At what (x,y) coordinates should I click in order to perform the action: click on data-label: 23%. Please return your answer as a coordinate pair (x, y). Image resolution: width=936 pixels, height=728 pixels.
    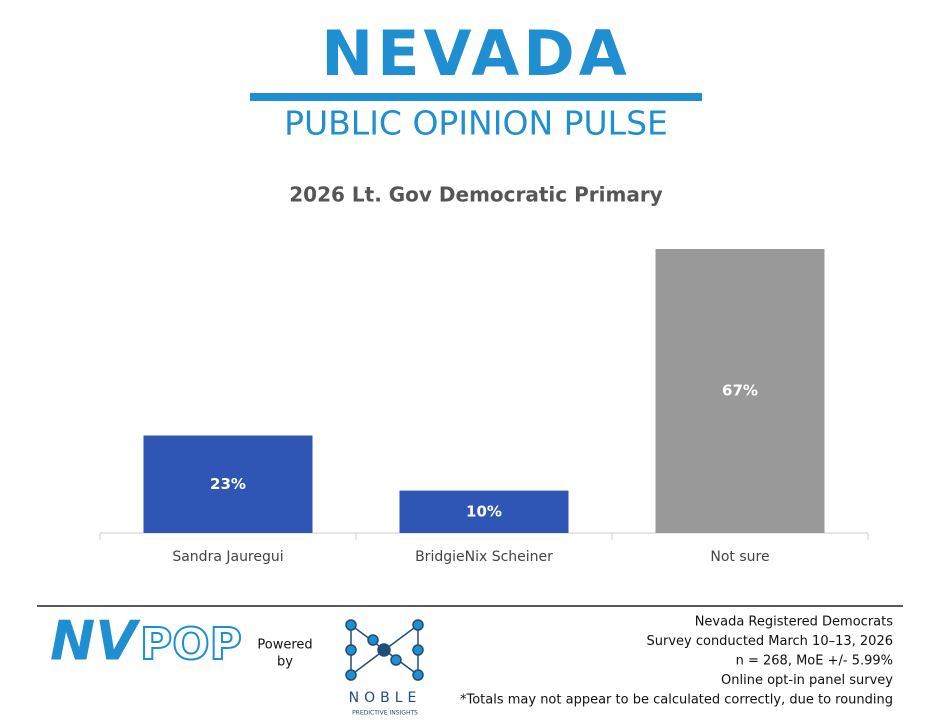
    Looking at the image, I should click on (228, 484).